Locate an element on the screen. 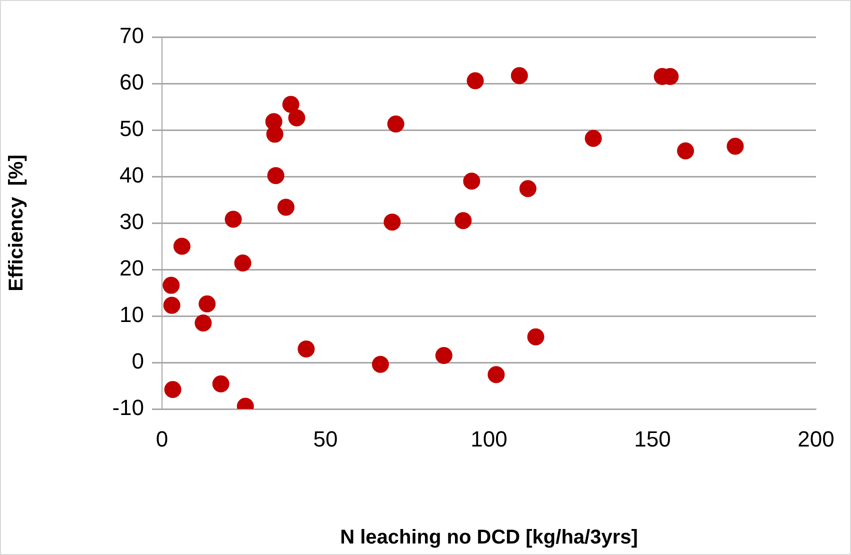  y-tick-label: 10 is located at coordinates (132, 315).